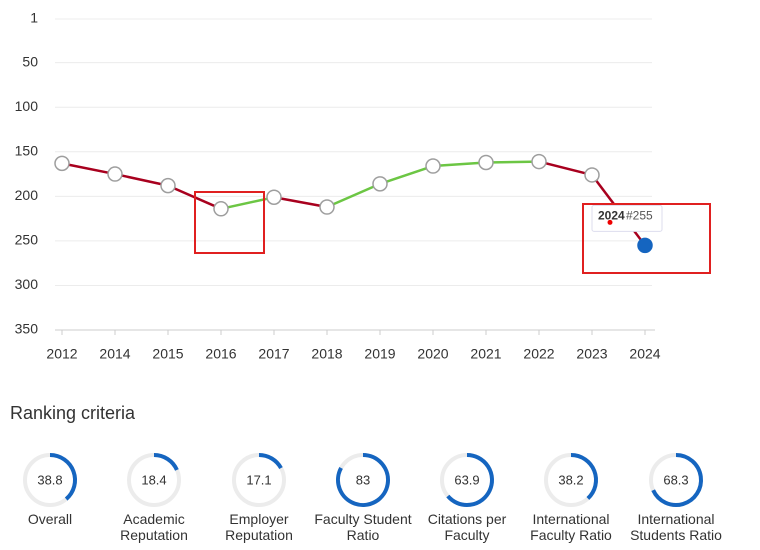 The height and width of the screenshot is (550, 760). I want to click on gauge-value: 83, so click(363, 479).